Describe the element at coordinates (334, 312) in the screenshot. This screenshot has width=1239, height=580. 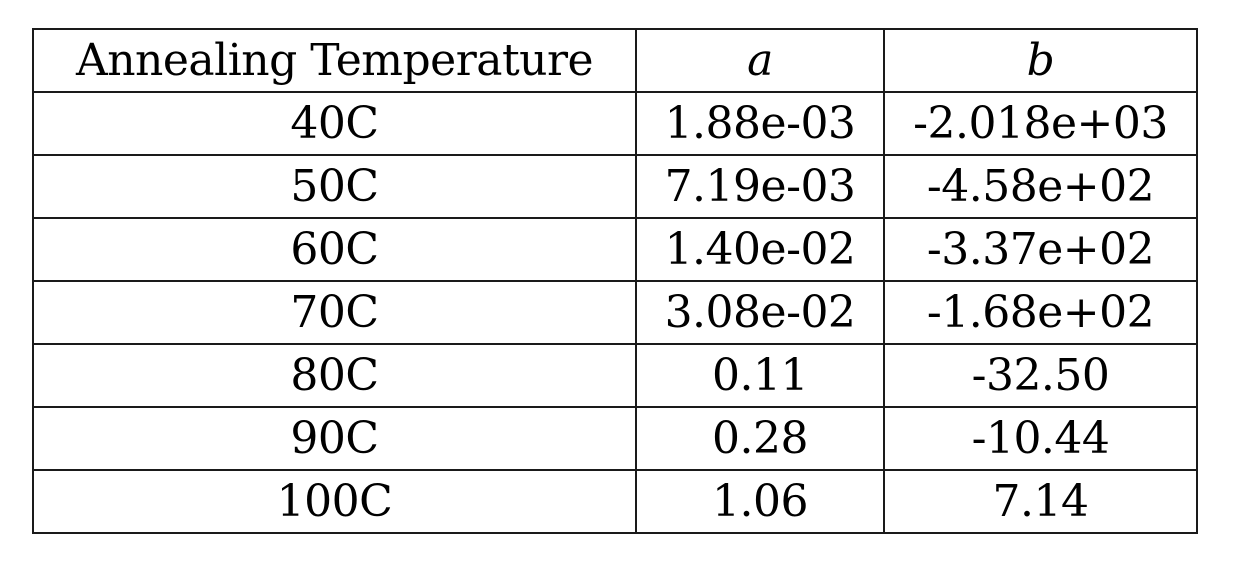
I see `cell-temperature: 70C` at that location.